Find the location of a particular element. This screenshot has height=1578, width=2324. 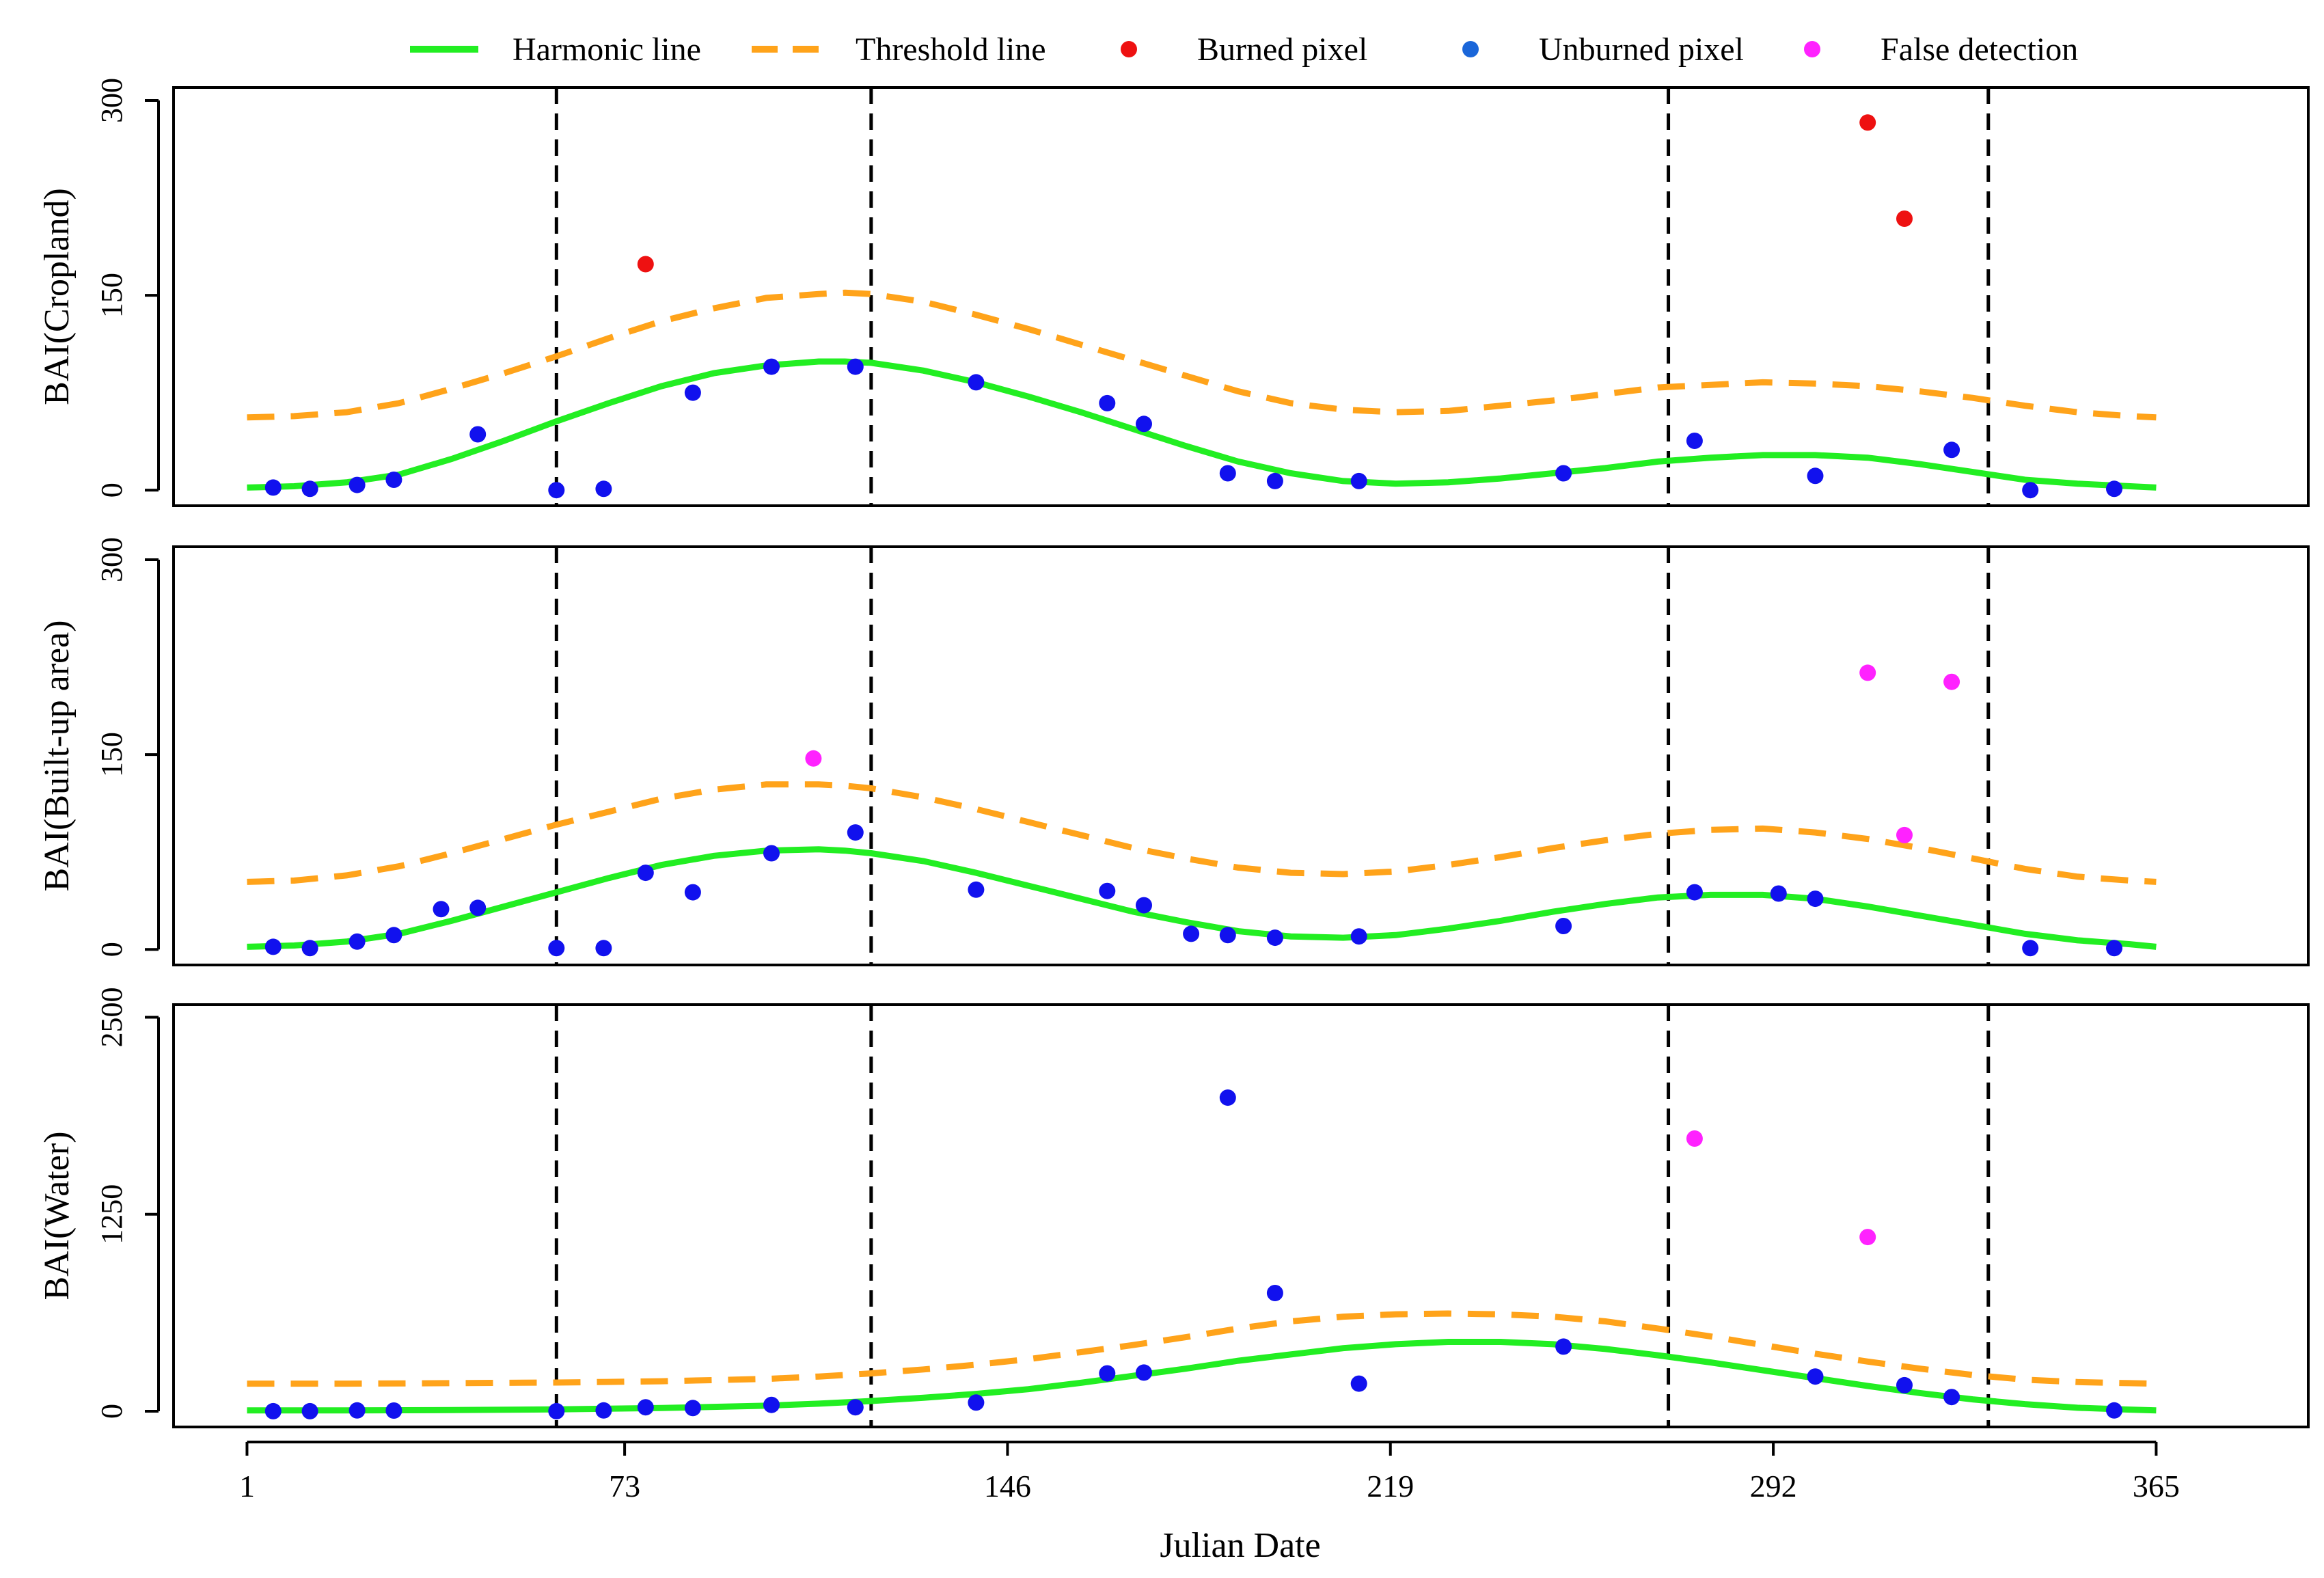

y-axis-title: BAI(Built-up area) is located at coordinates (57, 755).